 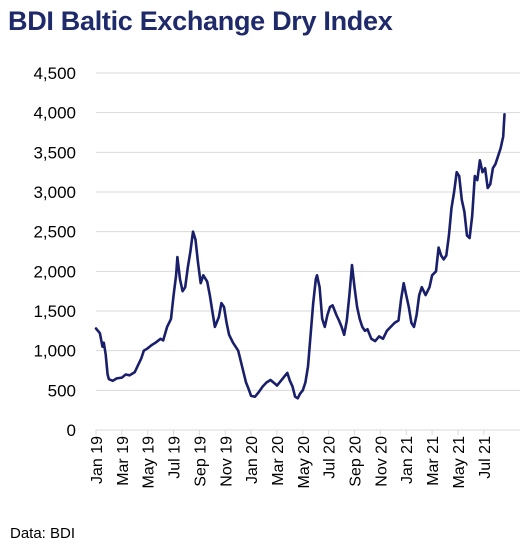 What do you see at coordinates (97, 460) in the screenshot?
I see `x-tick-label: Jan 19` at bounding box center [97, 460].